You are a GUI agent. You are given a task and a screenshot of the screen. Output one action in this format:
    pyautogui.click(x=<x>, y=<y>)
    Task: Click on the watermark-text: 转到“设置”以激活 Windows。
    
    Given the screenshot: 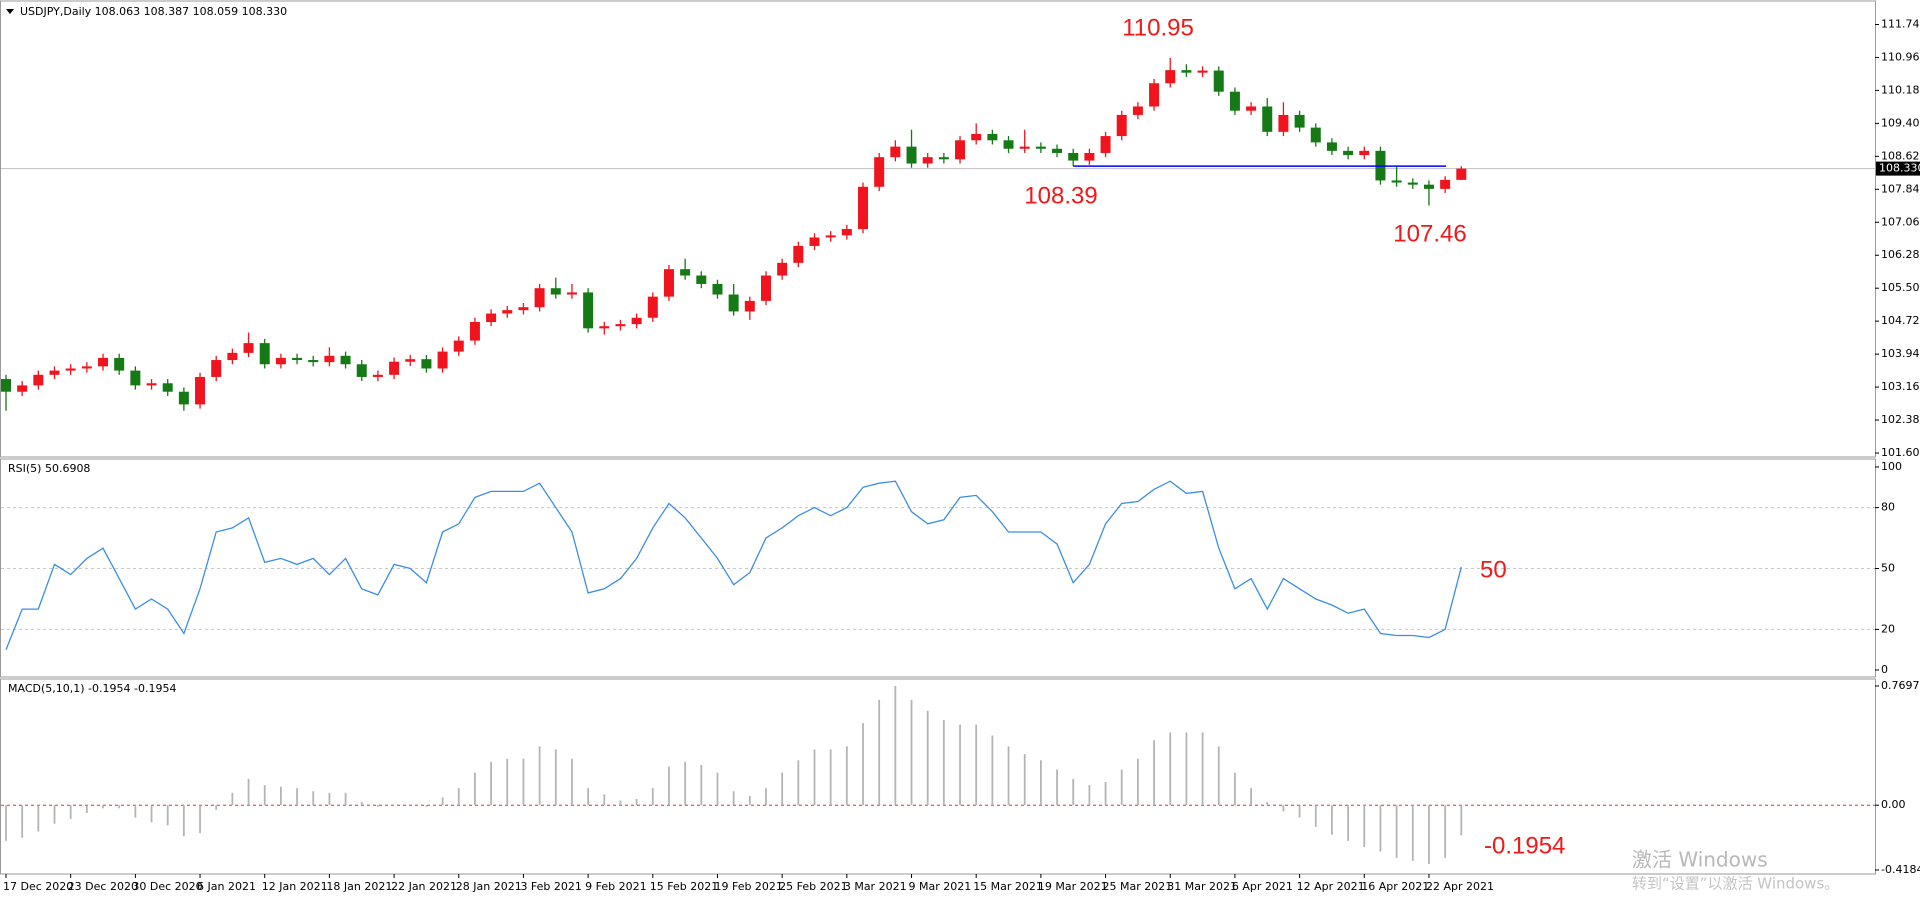 What is the action you would take?
    pyautogui.click(x=1735, y=884)
    